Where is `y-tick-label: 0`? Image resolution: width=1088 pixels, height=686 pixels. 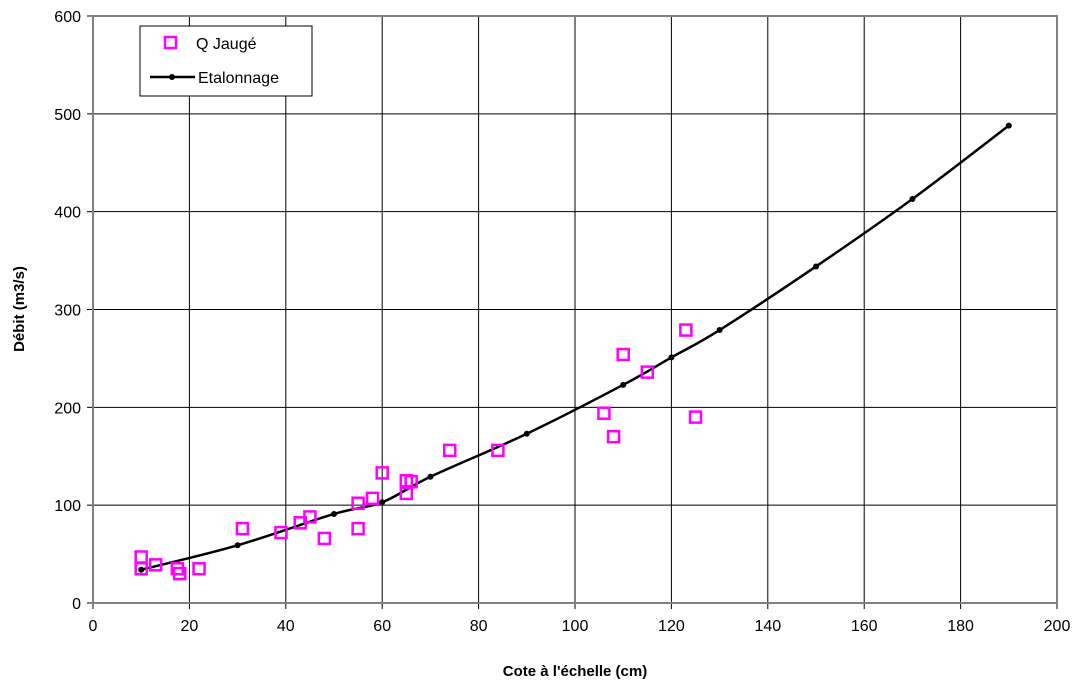 y-tick-label: 0 is located at coordinates (76, 604).